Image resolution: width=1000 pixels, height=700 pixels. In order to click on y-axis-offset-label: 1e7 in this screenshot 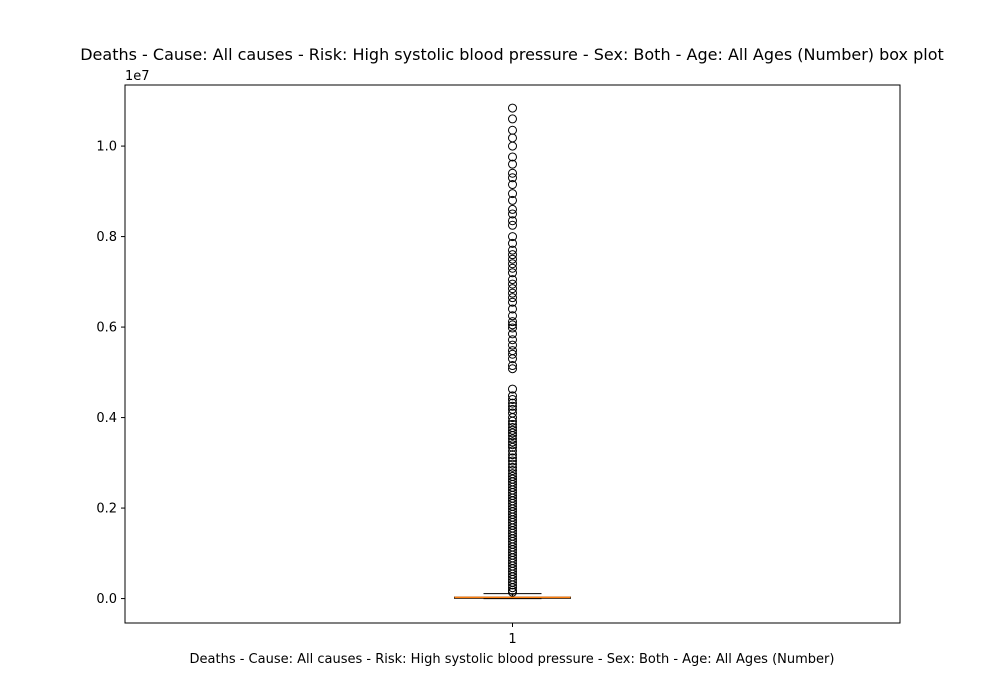, I will do `click(137, 76)`.